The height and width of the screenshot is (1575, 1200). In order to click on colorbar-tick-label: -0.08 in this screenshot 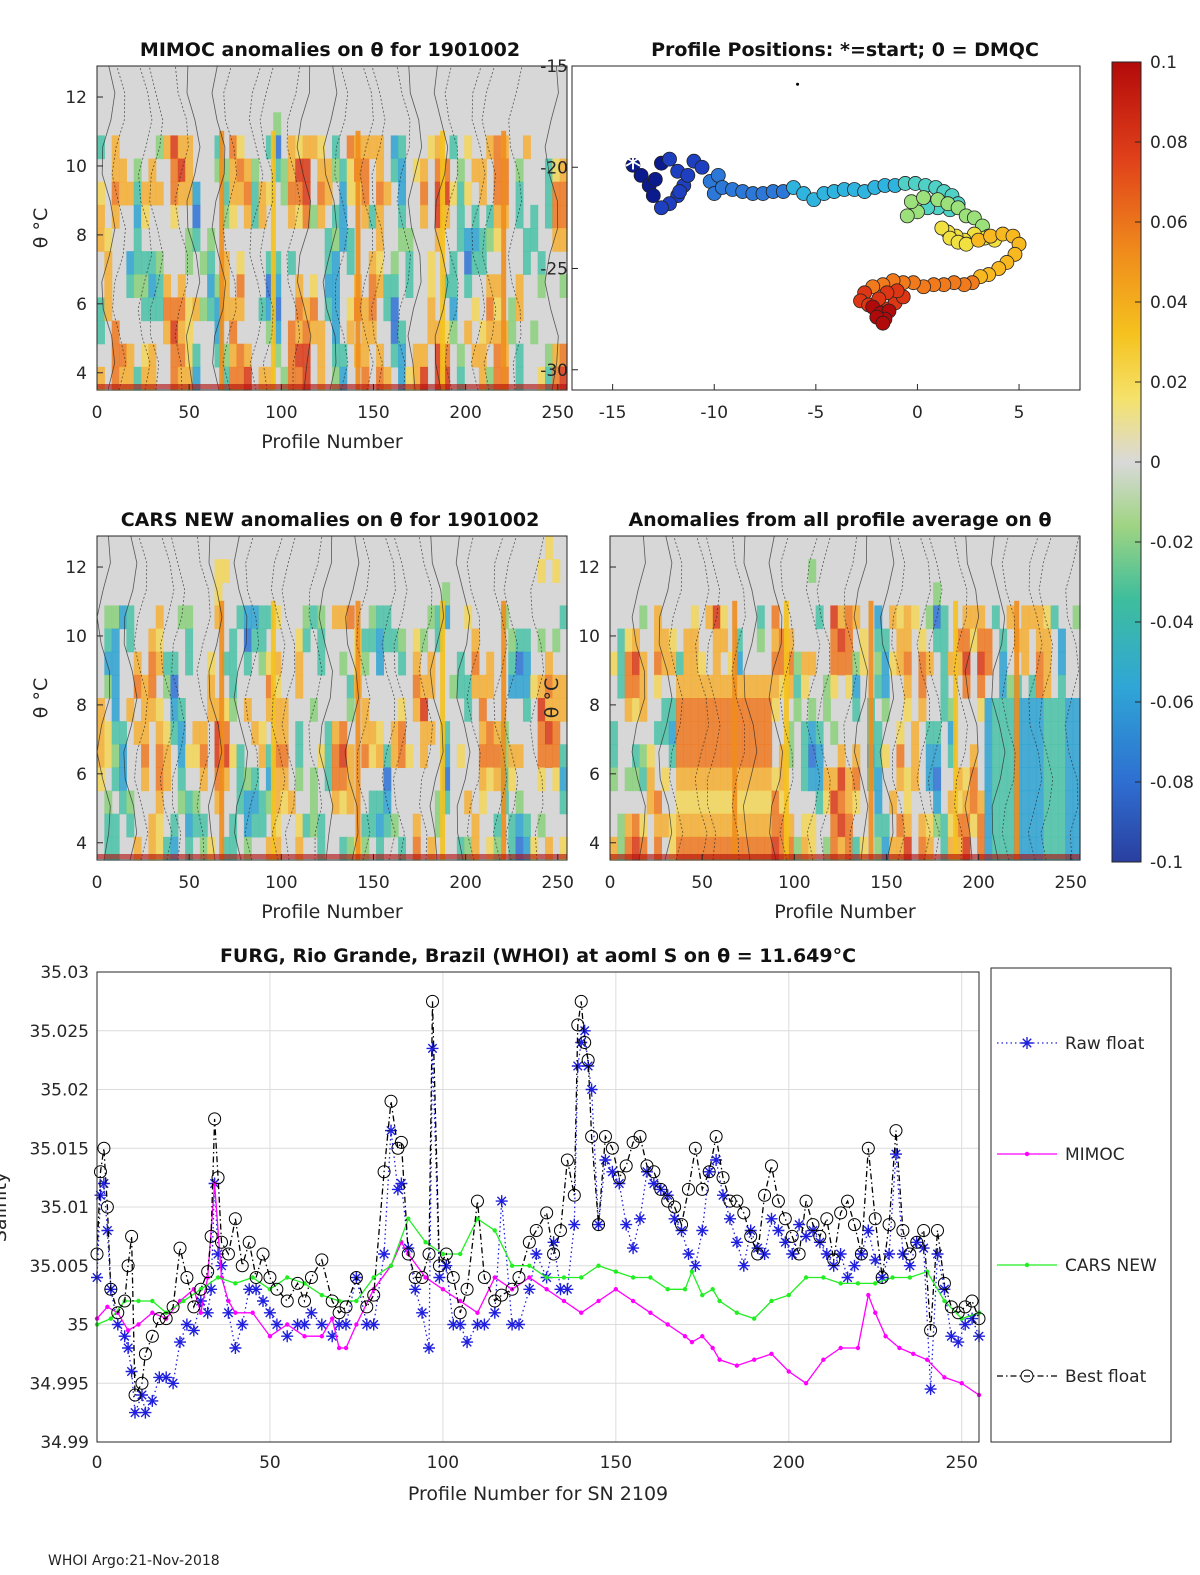, I will do `click(1172, 783)`.